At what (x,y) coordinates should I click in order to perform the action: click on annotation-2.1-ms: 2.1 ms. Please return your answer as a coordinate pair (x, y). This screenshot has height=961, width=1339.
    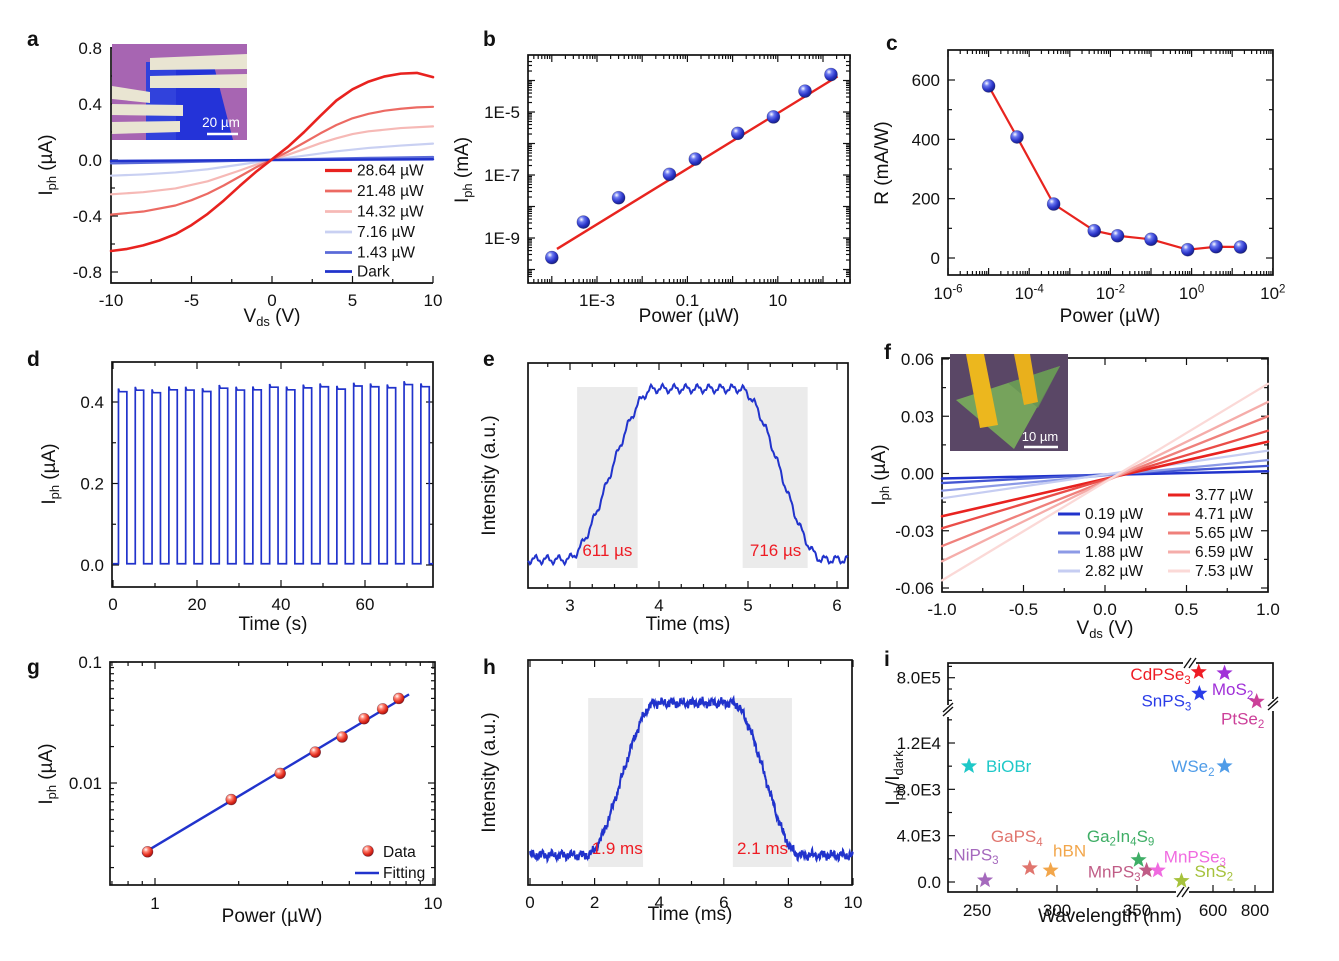
    Looking at the image, I should click on (762, 848).